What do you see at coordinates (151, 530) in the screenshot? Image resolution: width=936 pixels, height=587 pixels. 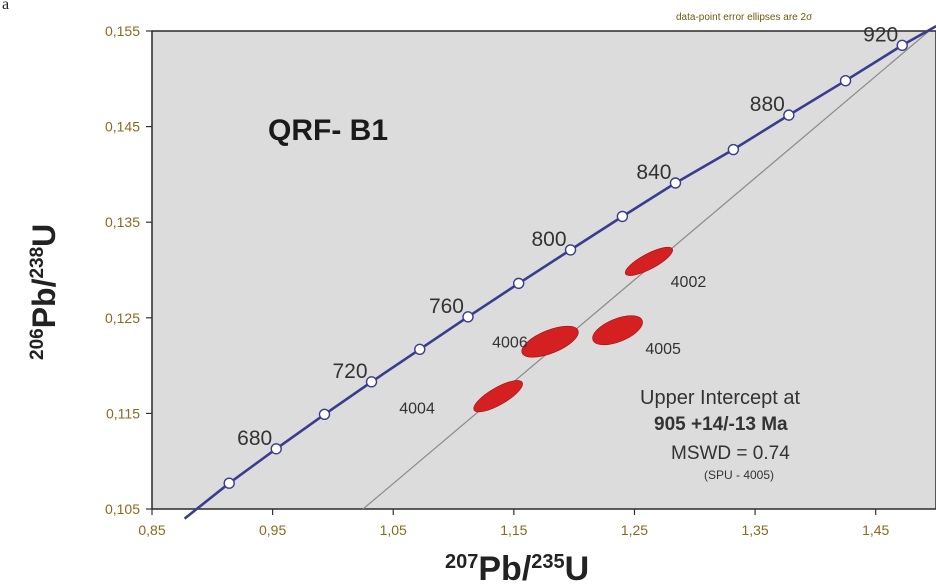 I see `x-tick-label: 0,85` at bounding box center [151, 530].